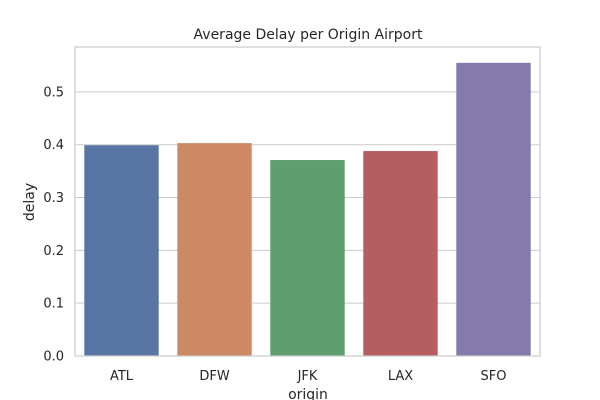  I want to click on chart-title: Average Delay per Origin Airport, so click(308, 35).